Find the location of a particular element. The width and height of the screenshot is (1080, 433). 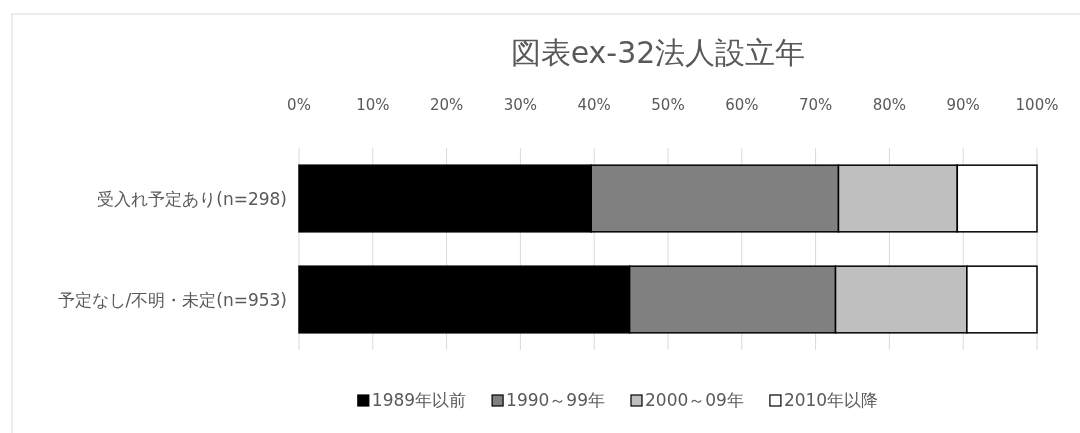

x-tick-label: 40% is located at coordinates (594, 105).